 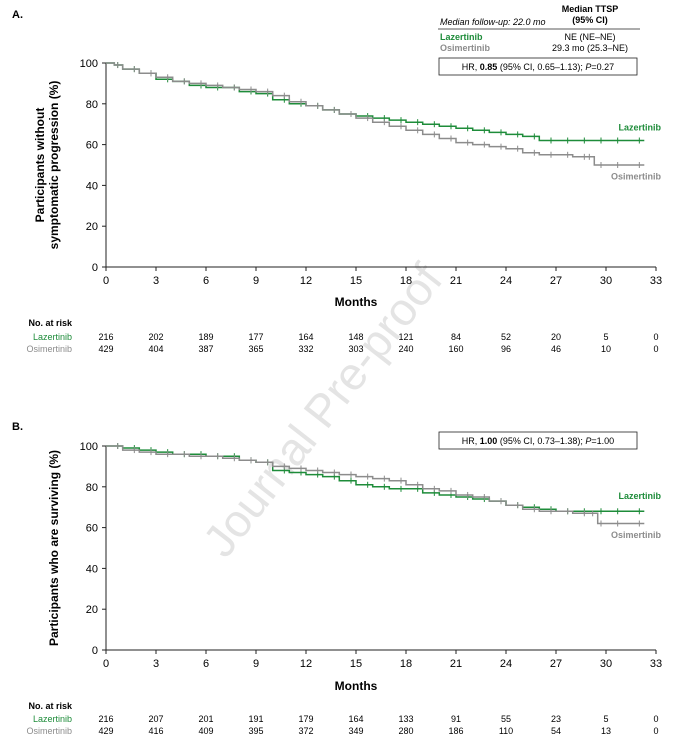 I want to click on risk-value: 52, so click(x=506, y=337).